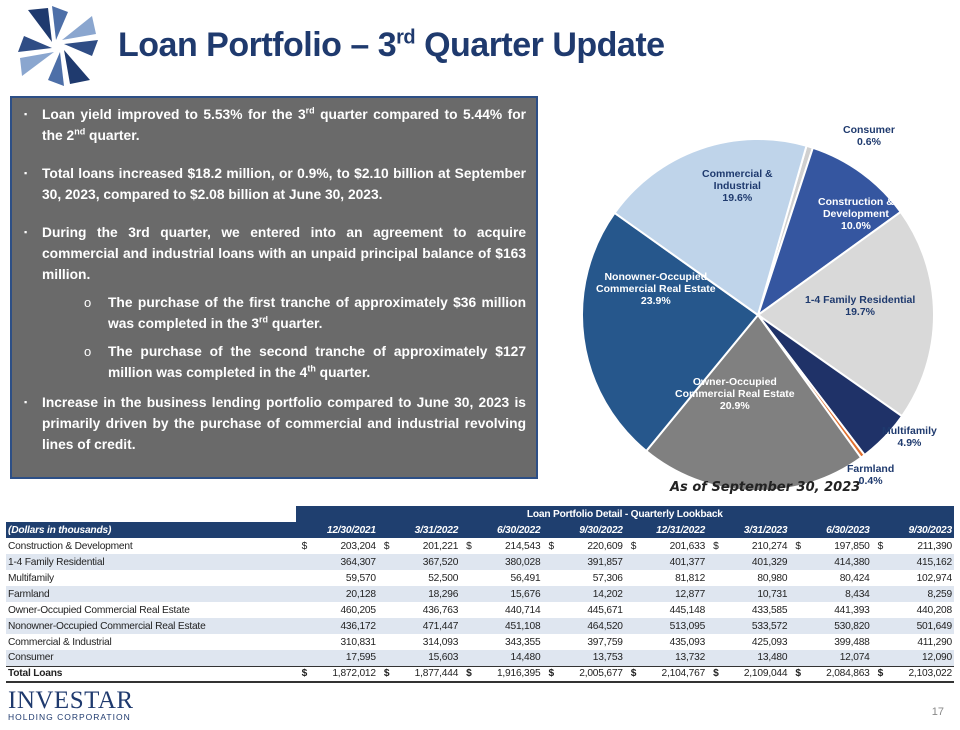 The width and height of the screenshot is (960, 730). I want to click on brand-subtitle: HOLDING CORPORATION, so click(69, 717).